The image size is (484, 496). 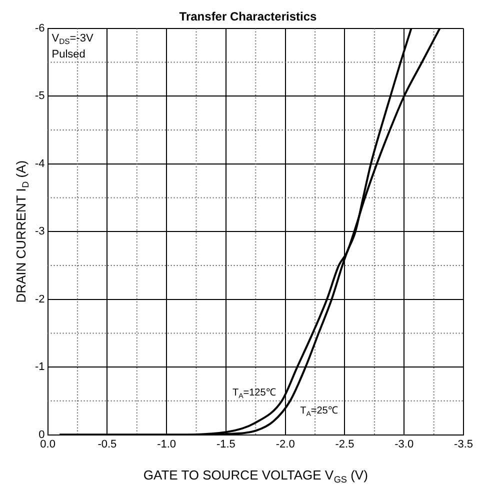 I want to click on y-tick-label: -6, so click(x=40, y=28).